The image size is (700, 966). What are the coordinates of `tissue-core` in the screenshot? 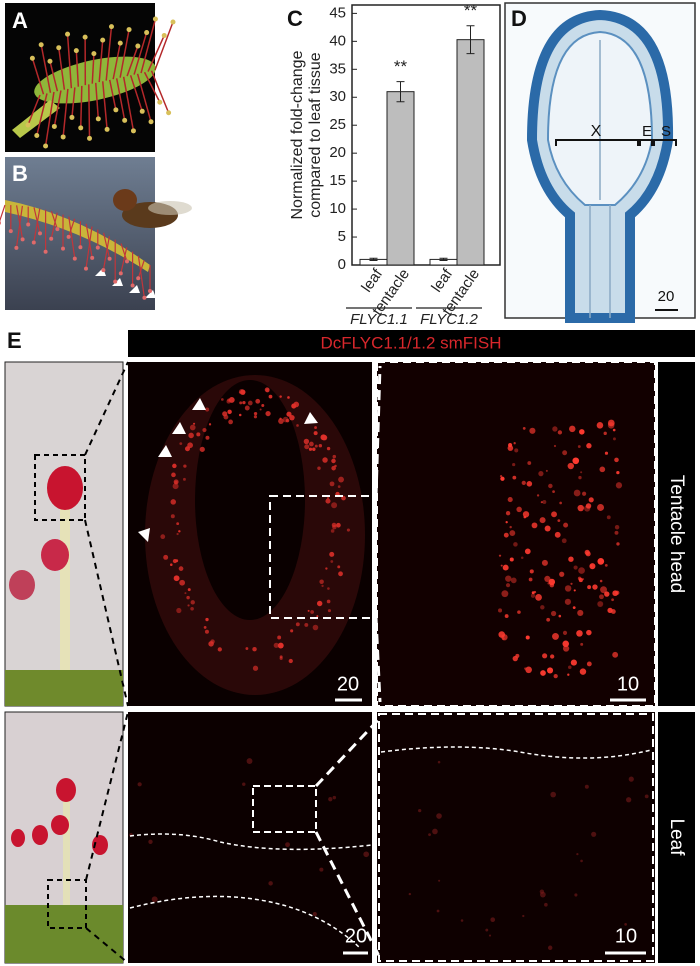 It's located at (250, 500).